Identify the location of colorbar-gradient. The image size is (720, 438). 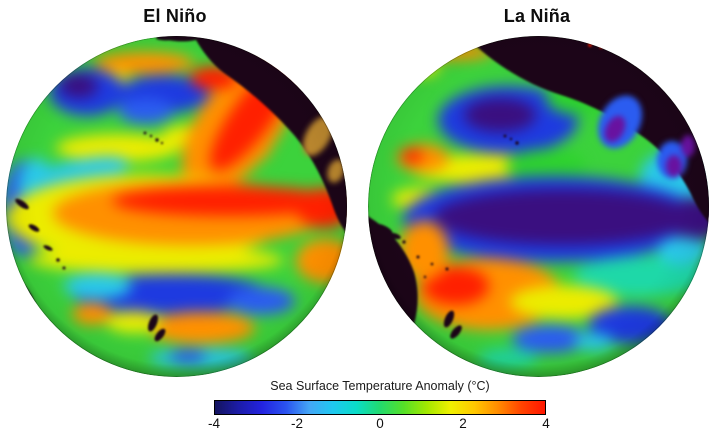
(380, 407).